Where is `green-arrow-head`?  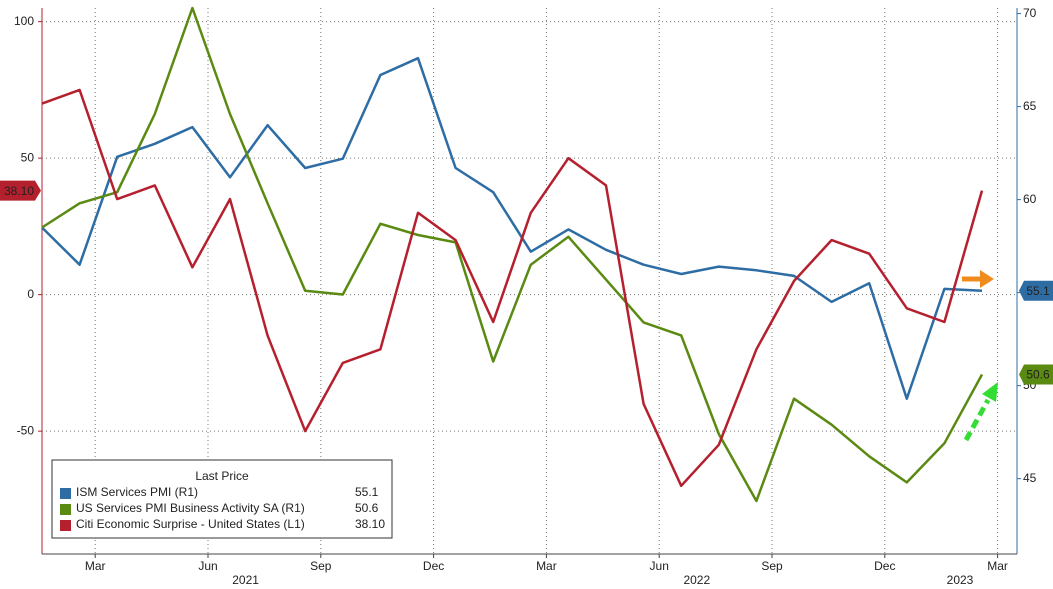
green-arrow-head is located at coordinates (990, 392).